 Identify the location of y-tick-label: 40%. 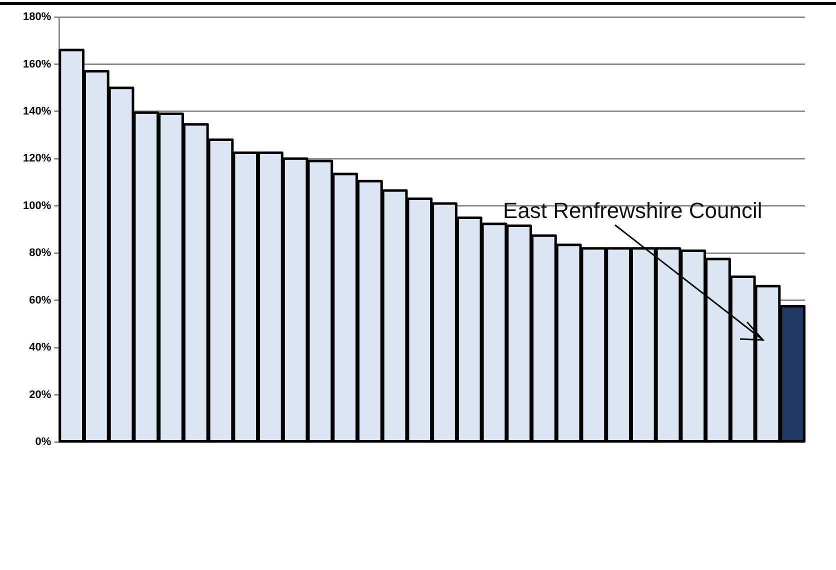
(40, 348).